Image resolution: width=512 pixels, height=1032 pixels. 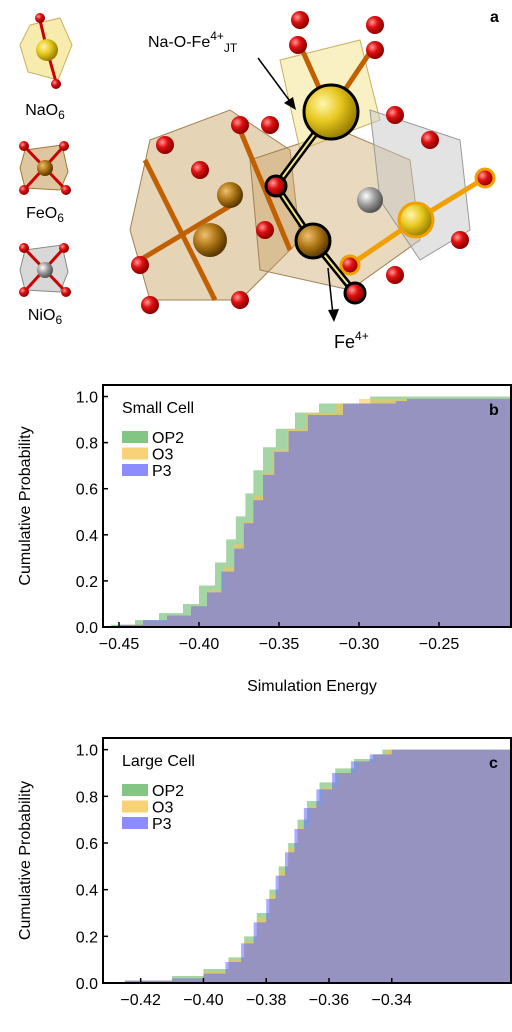 What do you see at coordinates (119, 644) in the screenshot?
I see `x-tick-label: −0.45` at bounding box center [119, 644].